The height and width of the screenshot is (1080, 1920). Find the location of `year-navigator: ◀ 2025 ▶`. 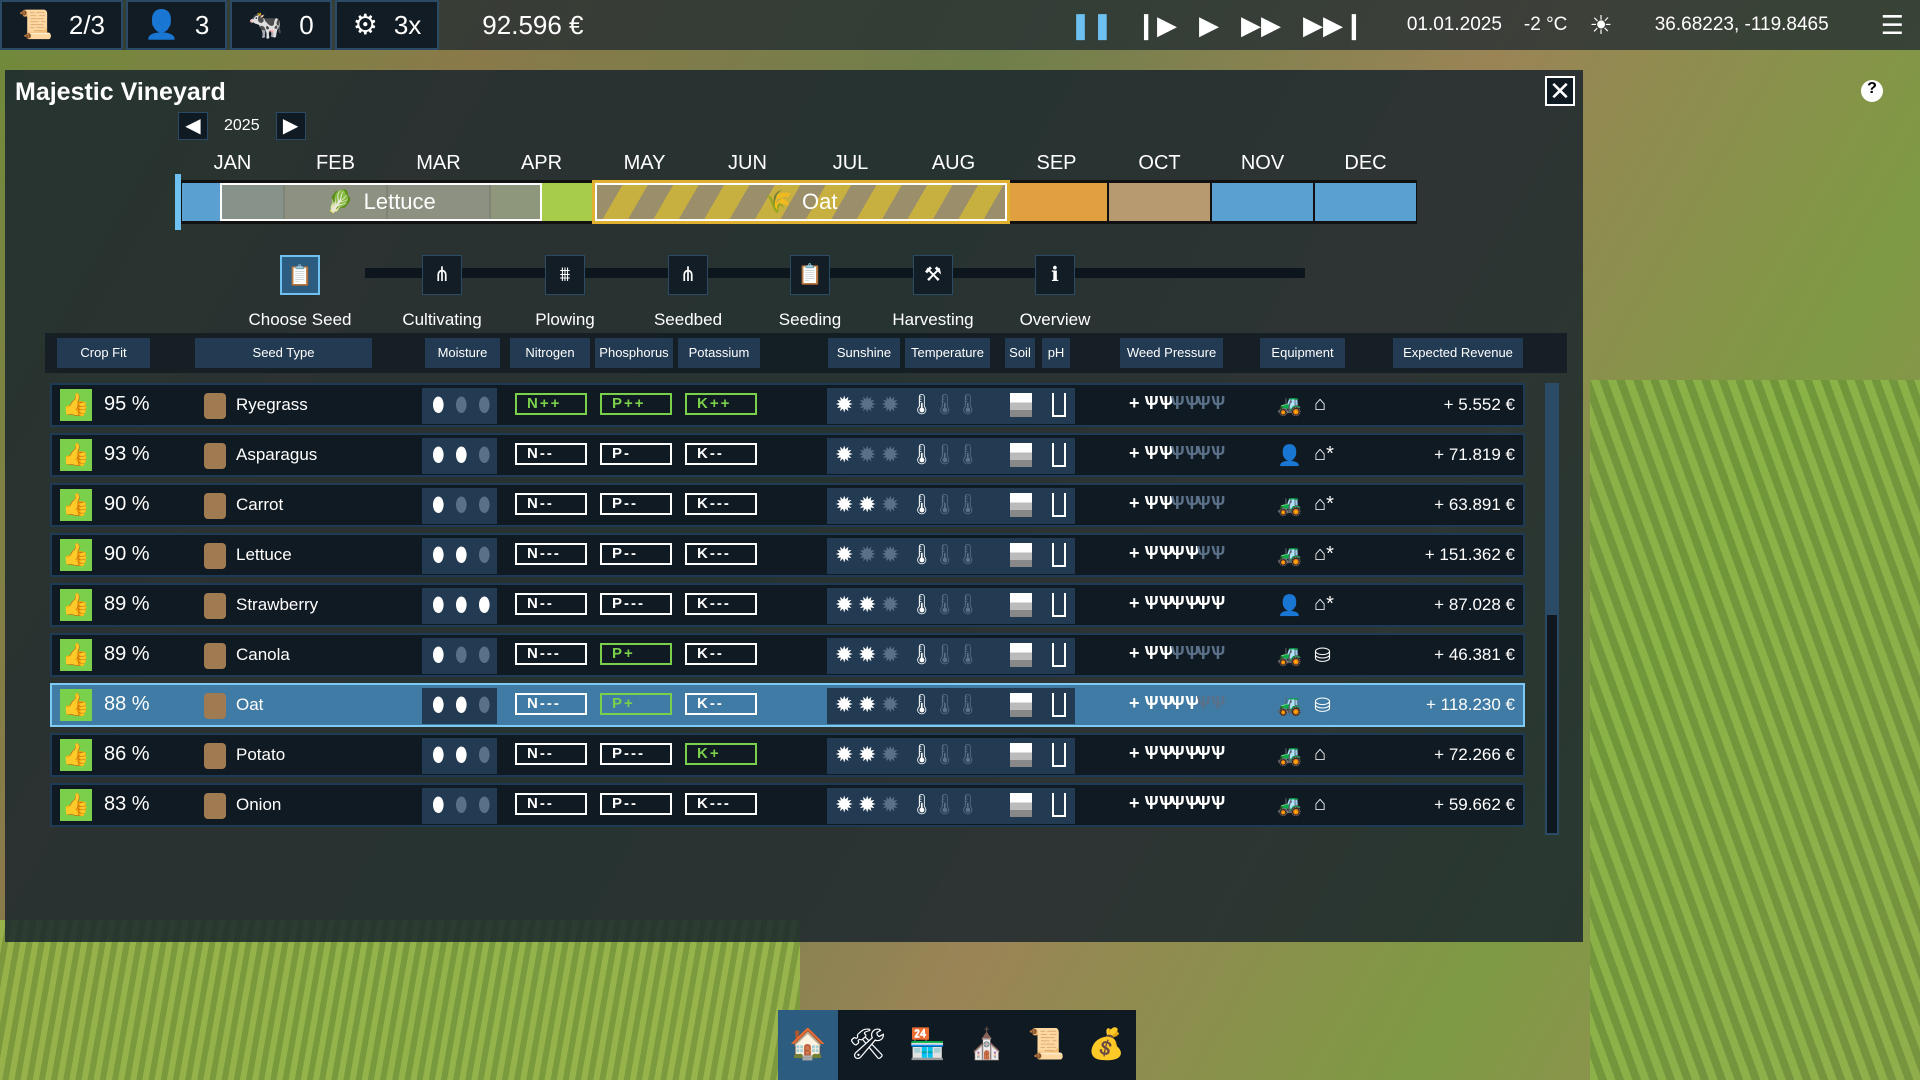

year-navigator: ◀ 2025 ▶ is located at coordinates (242, 126).